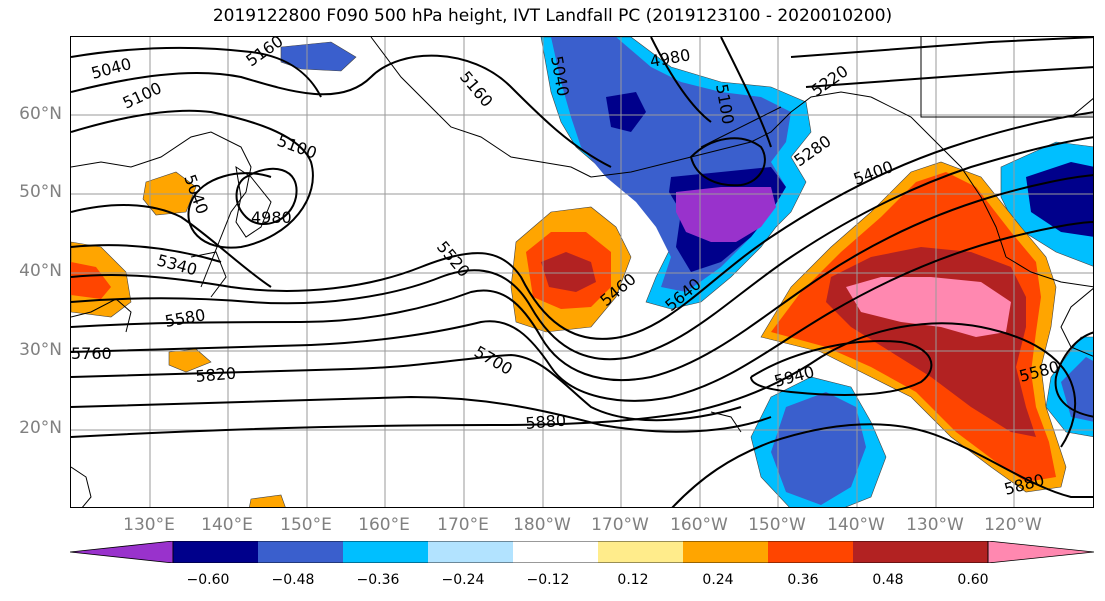 Image resolution: width=1105 pixels, height=601 pixels. I want to click on positive-region-japan-core, so click(91, 280).